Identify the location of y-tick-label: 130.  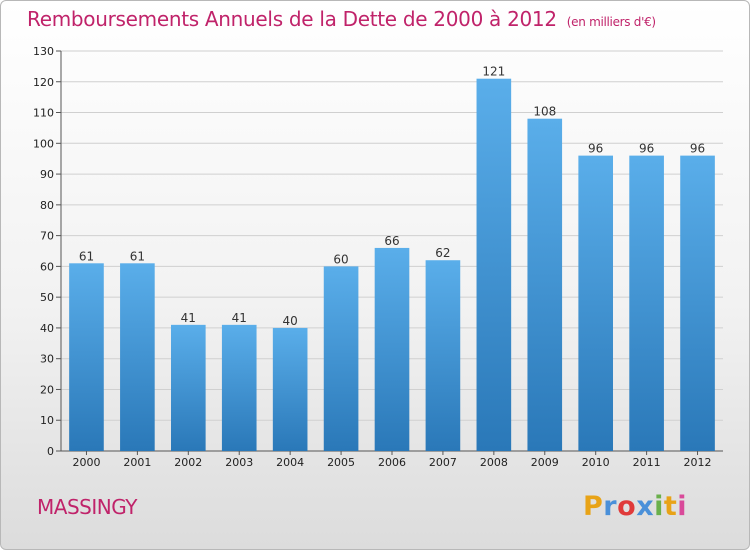
(43, 51).